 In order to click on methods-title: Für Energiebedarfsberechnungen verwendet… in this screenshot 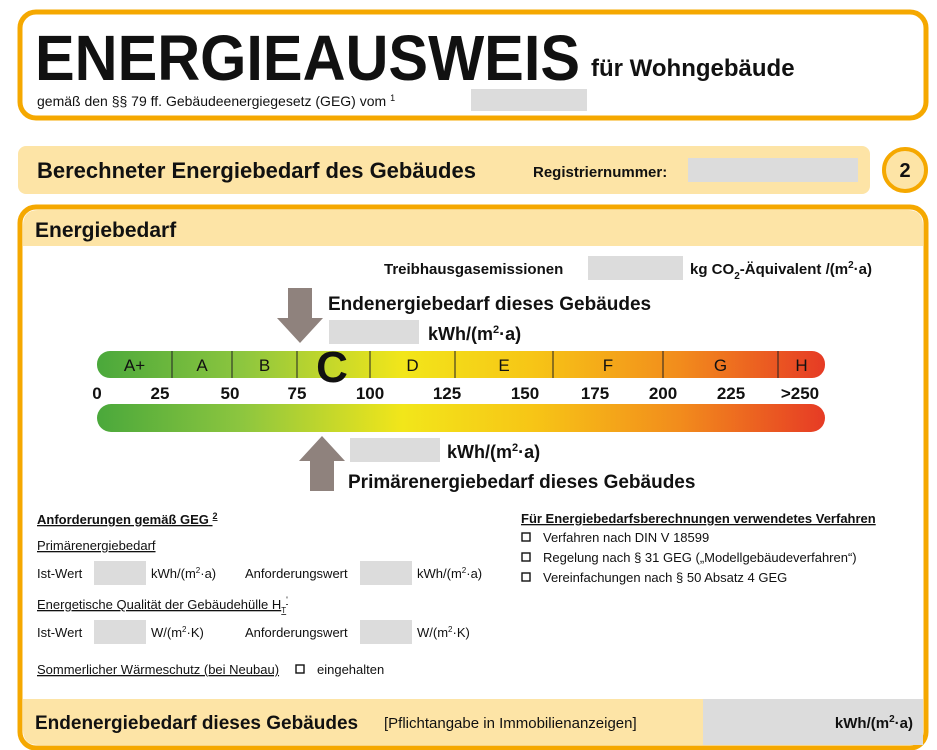, I will do `click(698, 518)`.